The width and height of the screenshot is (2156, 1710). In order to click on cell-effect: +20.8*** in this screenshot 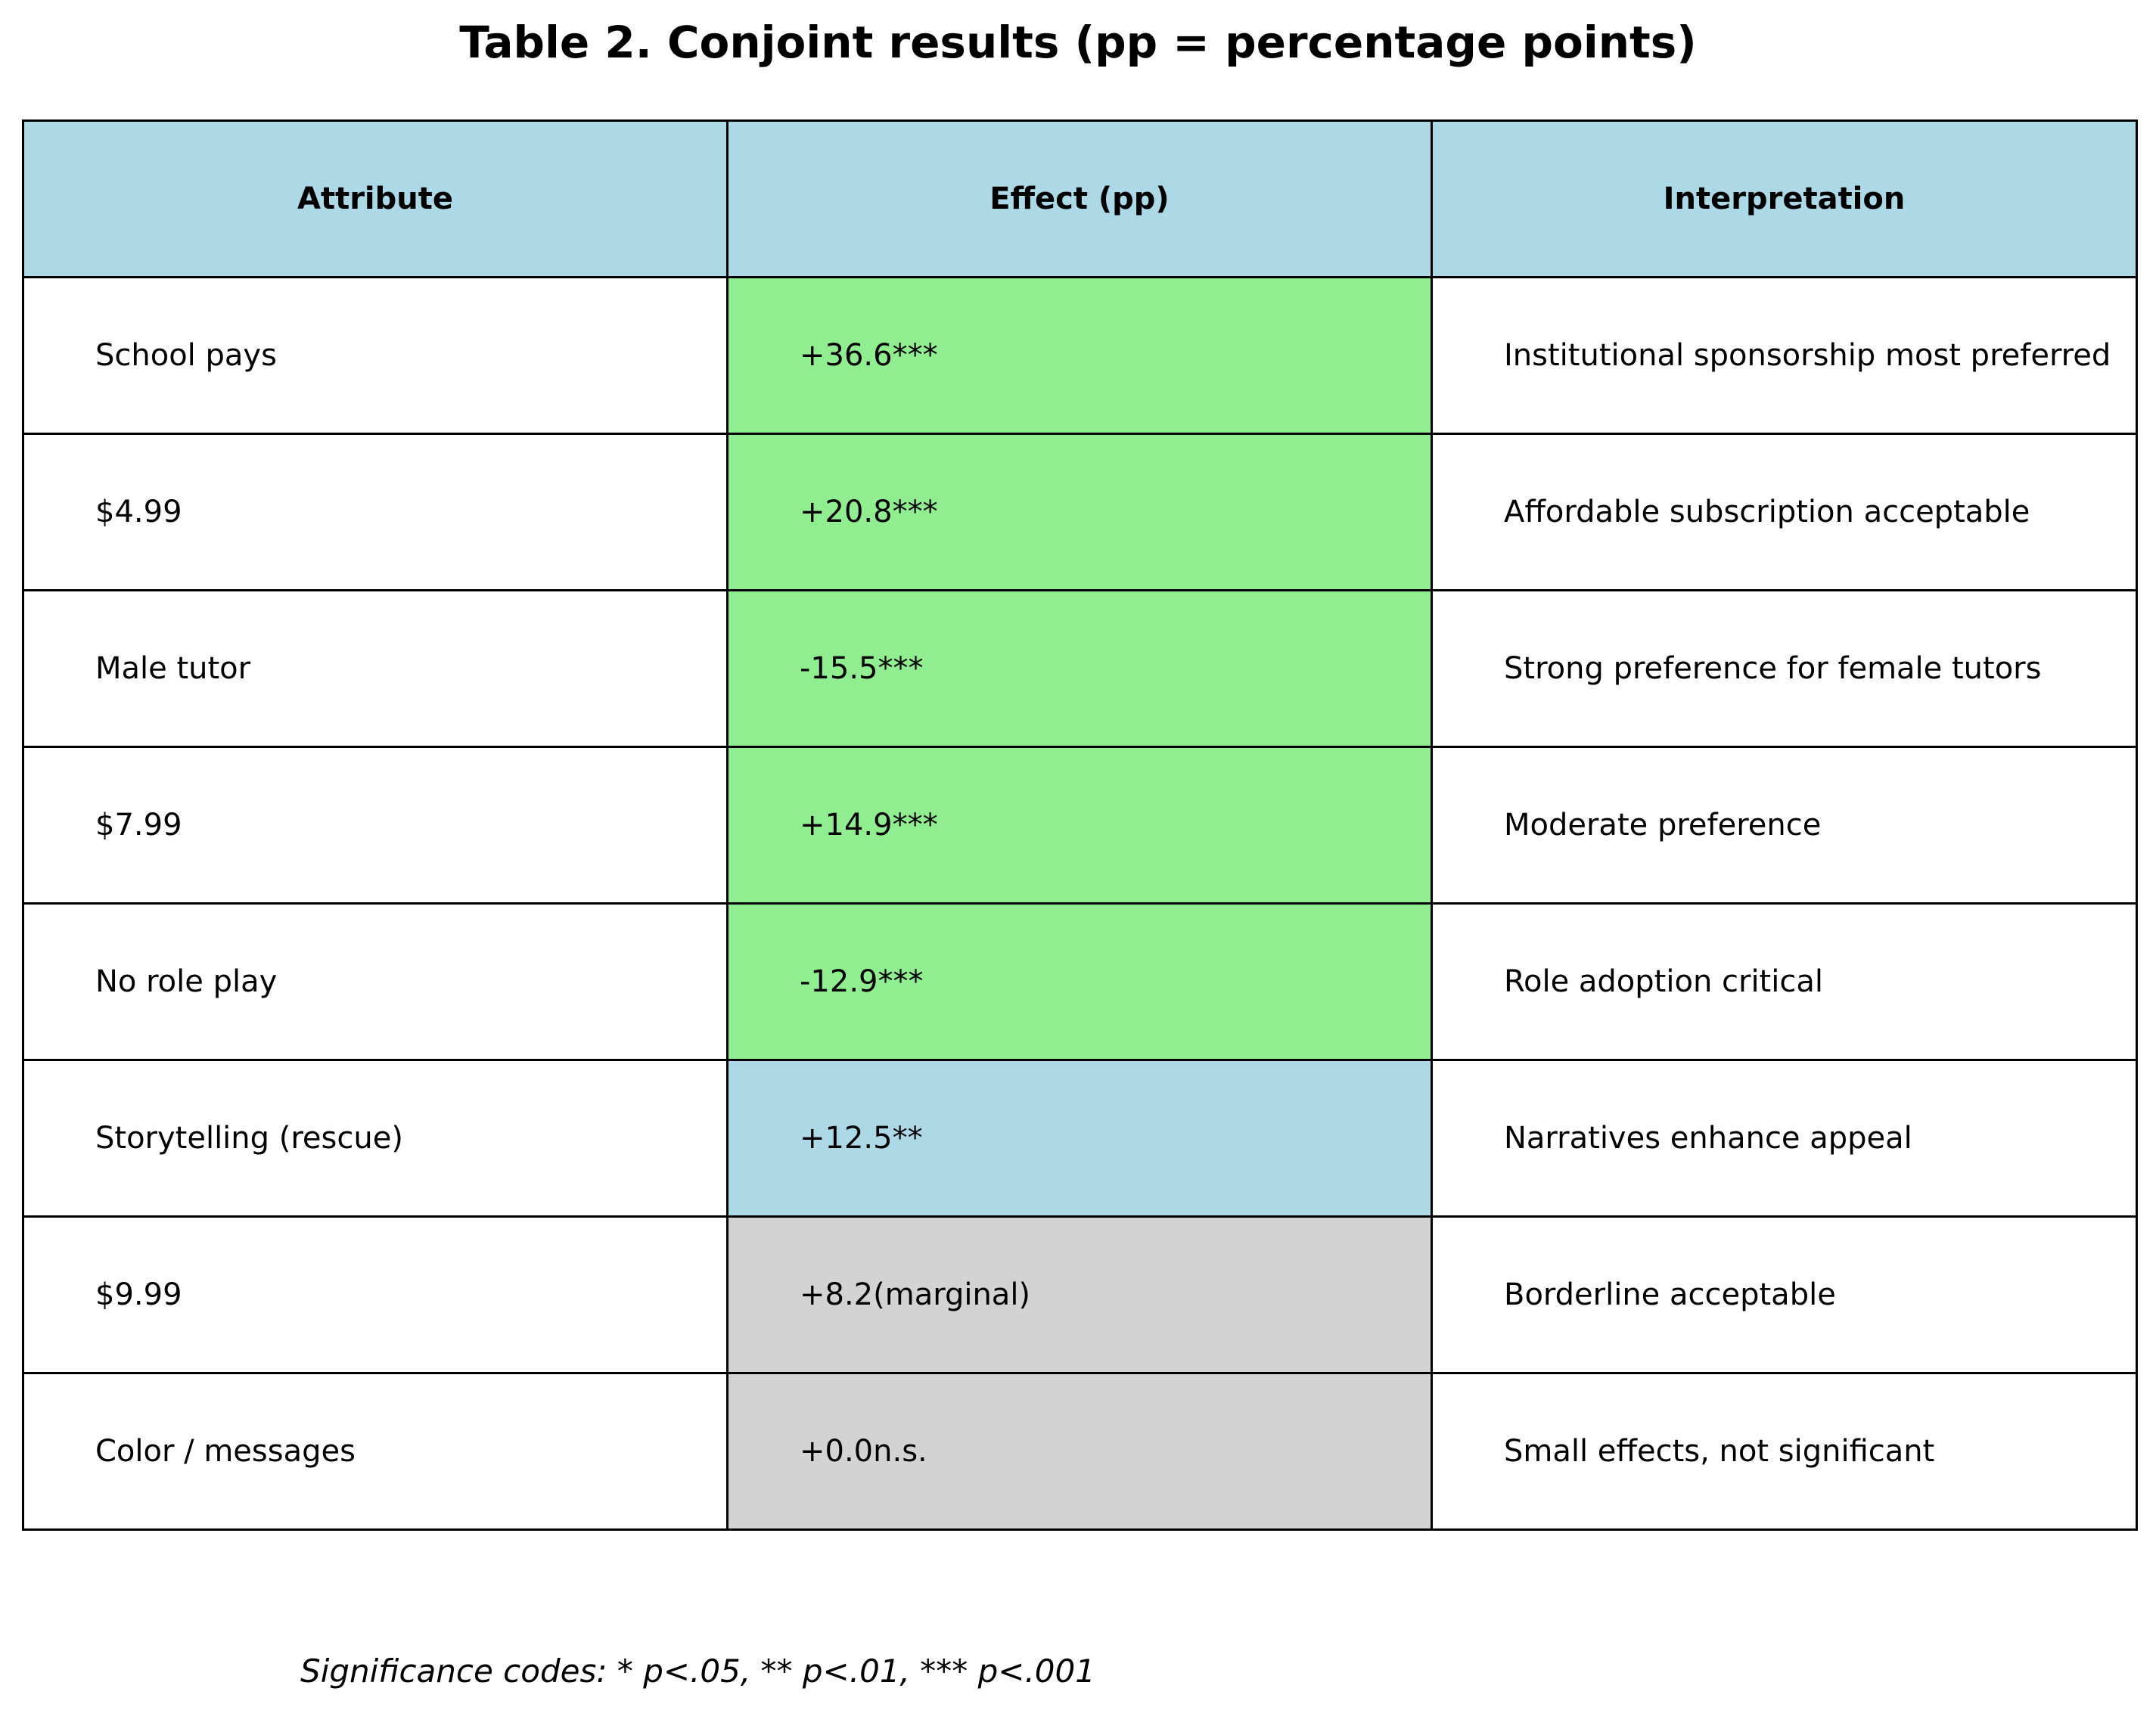, I will do `click(1079, 512)`.